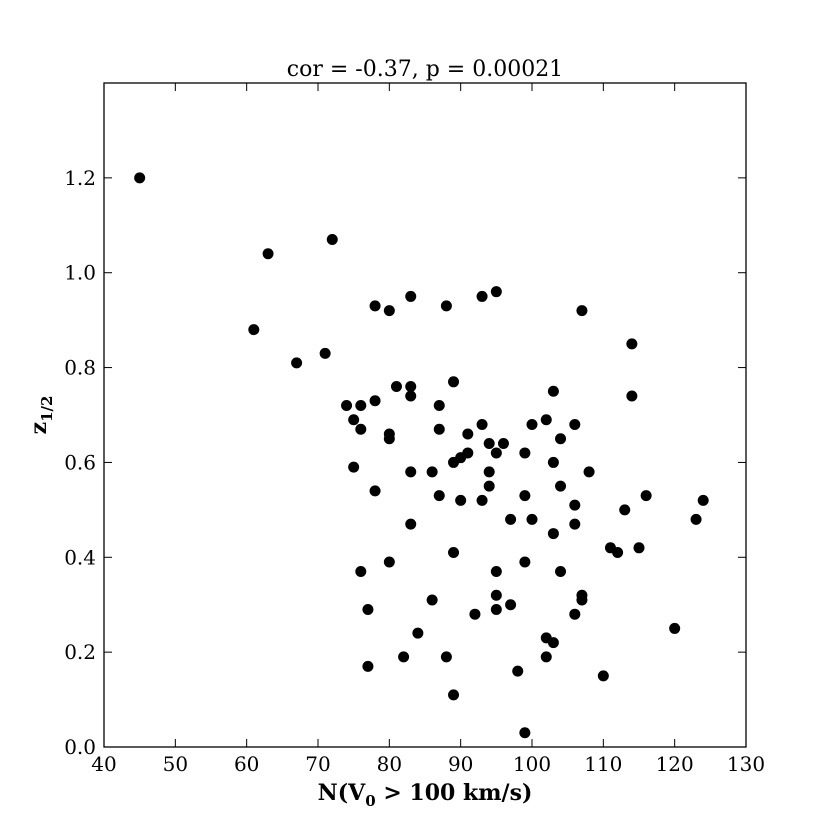  I want to click on y-tick-label: 0.2, so click(80, 652).